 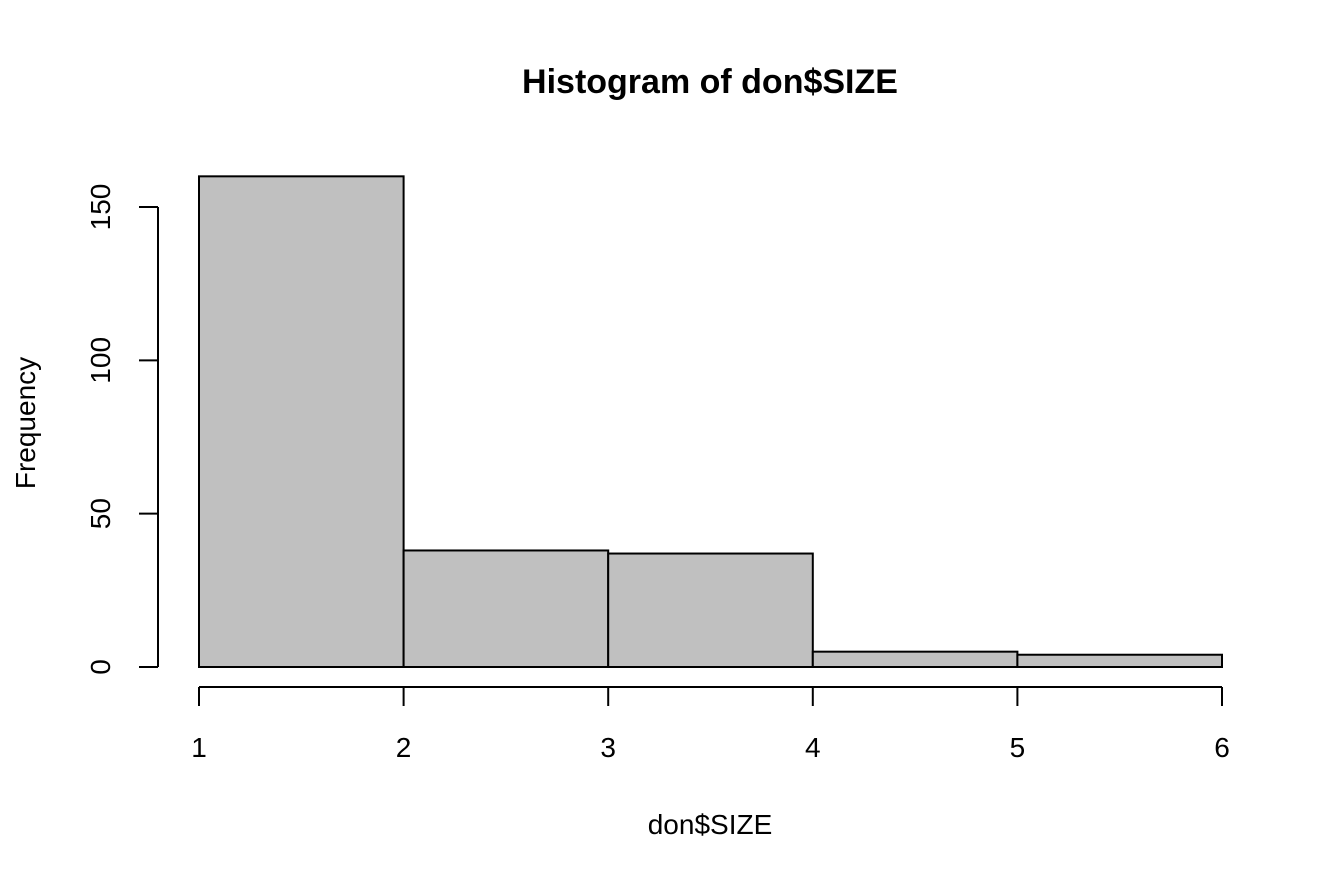 I want to click on x-axis-label: don$SIZE, so click(x=710, y=824).